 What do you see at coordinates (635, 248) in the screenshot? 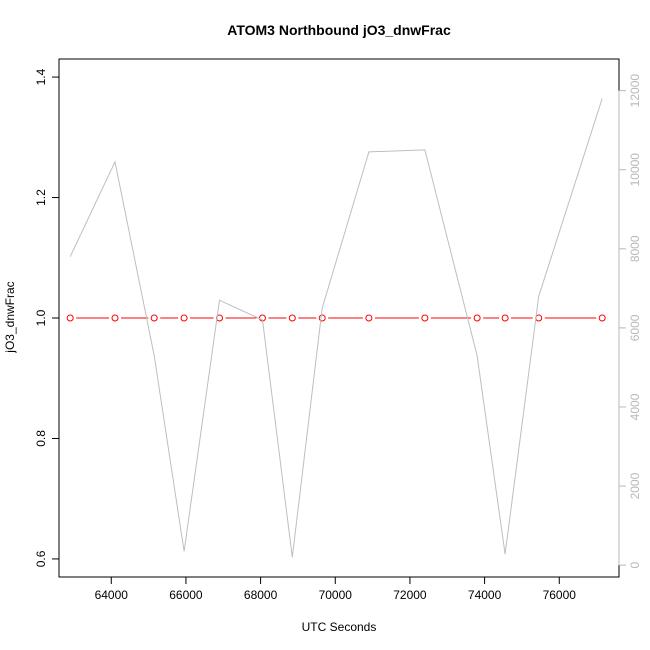
I see `y2-tick-label: 8000` at bounding box center [635, 248].